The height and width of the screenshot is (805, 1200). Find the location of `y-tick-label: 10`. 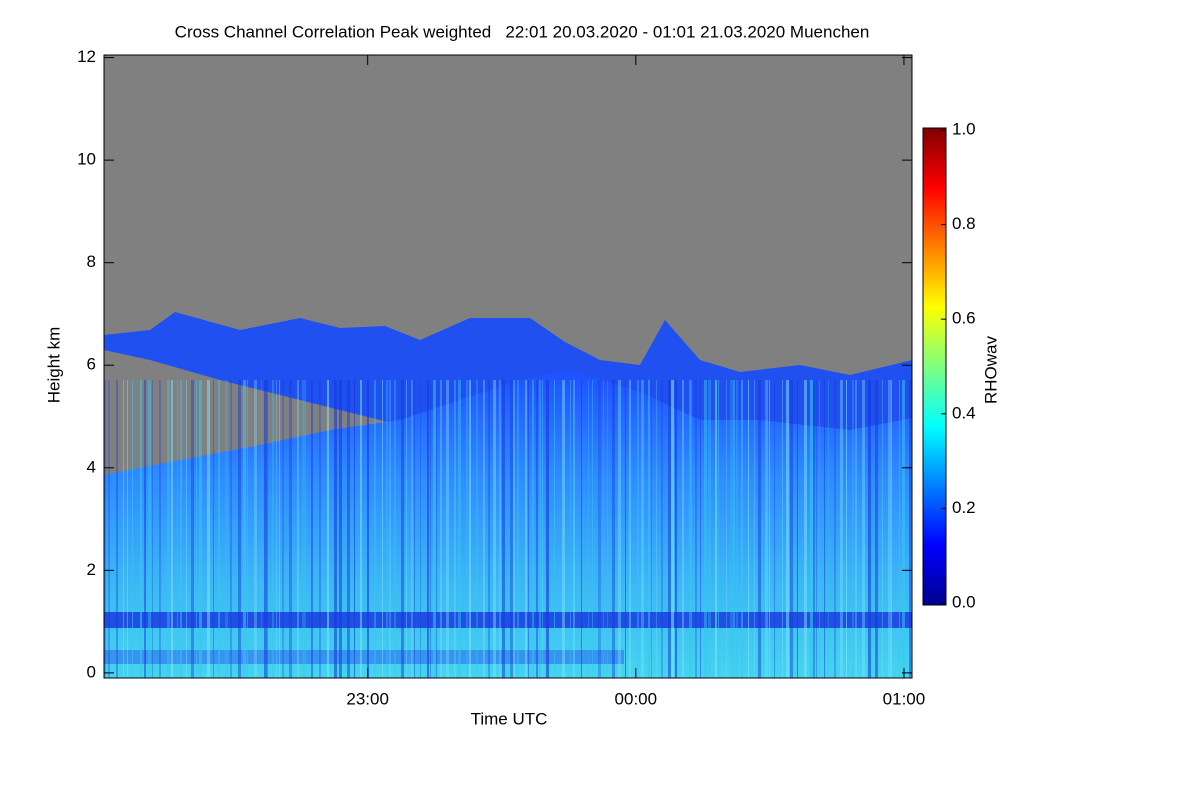

y-tick-label: 10 is located at coordinates (86, 159).